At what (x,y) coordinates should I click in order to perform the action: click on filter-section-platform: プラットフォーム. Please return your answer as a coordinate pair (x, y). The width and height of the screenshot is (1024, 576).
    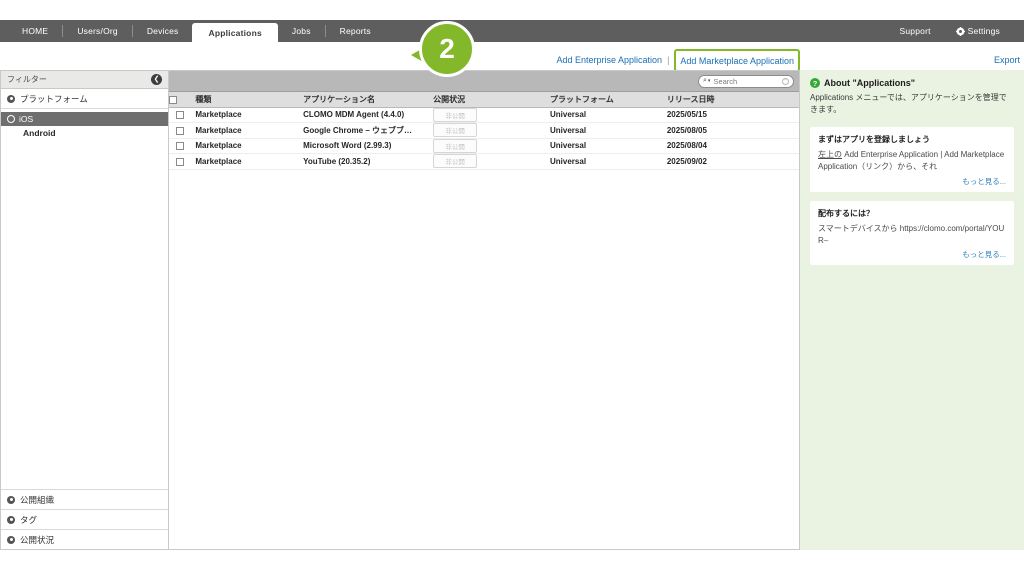
    Looking at the image, I should click on (84, 99).